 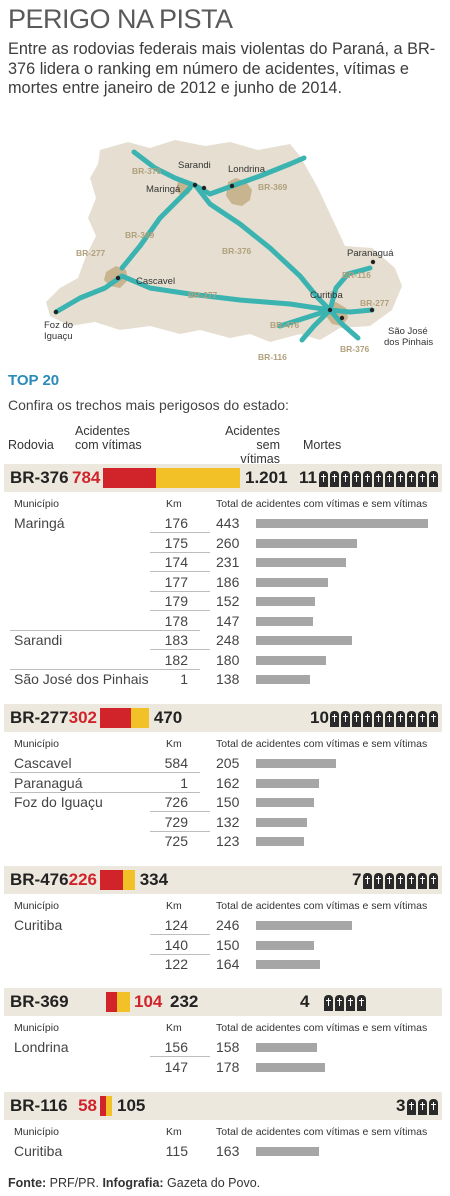 I want to click on table-row: 177 186, so click(x=225, y=582).